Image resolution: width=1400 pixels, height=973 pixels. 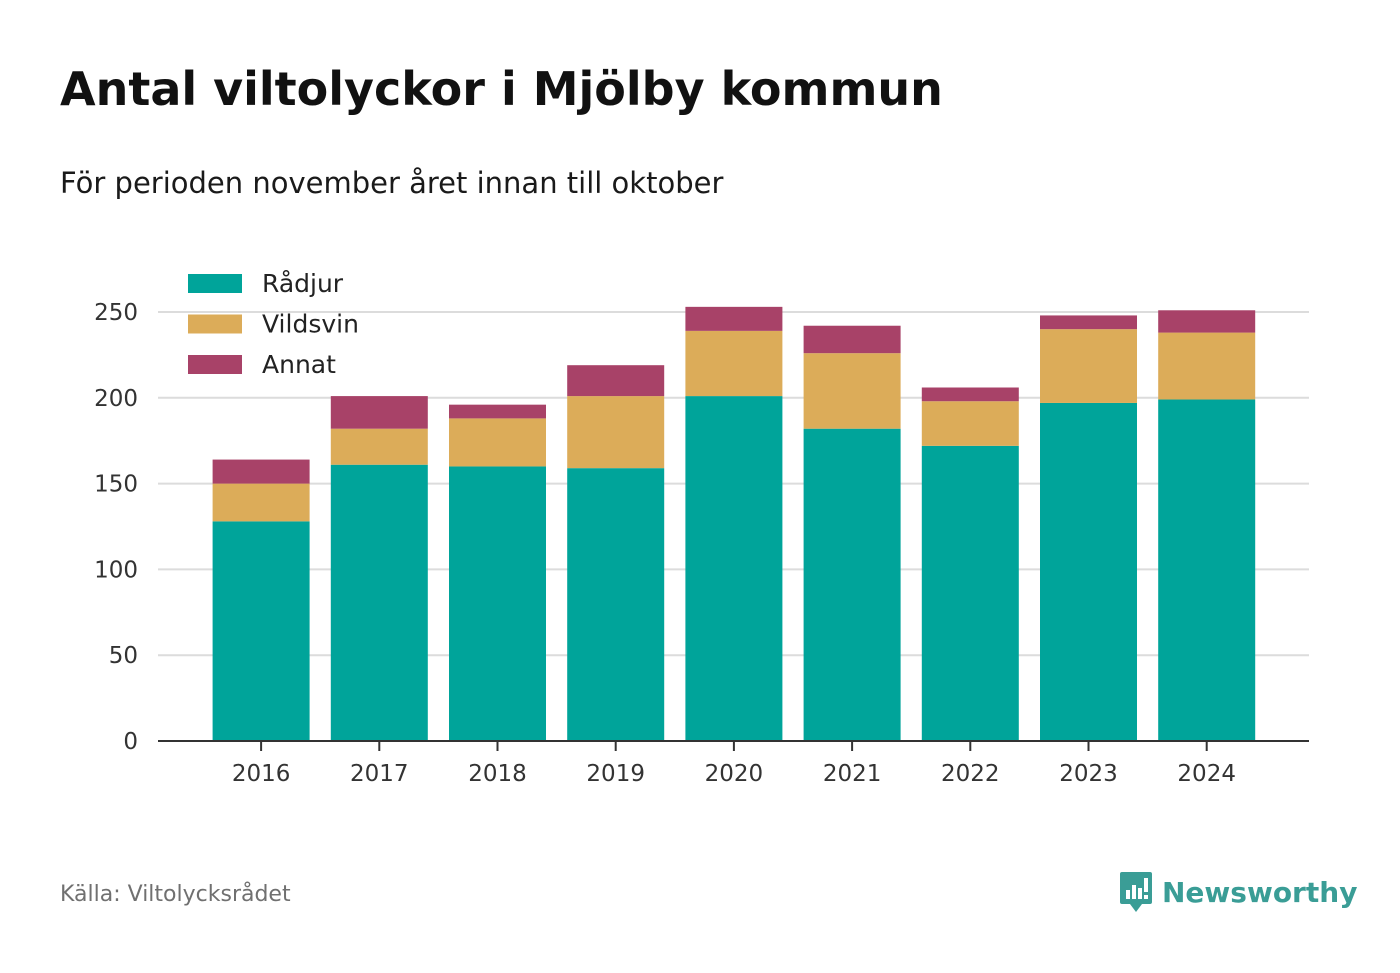 I want to click on x-tick-labels: 2016 2017 2018 2019 2020 2021 2022 2023 2024, so click(x=734, y=764).